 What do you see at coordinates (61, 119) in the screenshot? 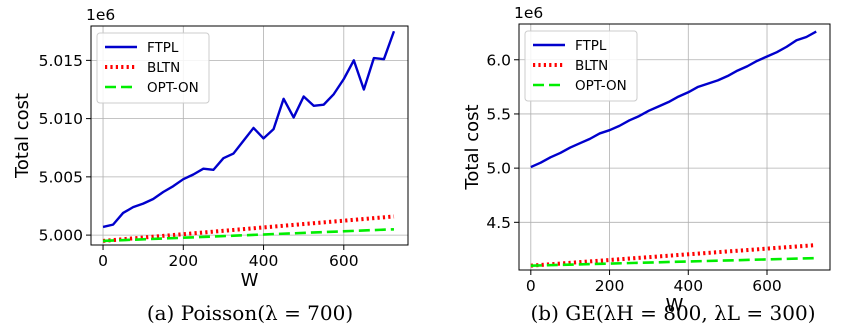
I see `y-tick-label: 5.010` at bounding box center [61, 119].